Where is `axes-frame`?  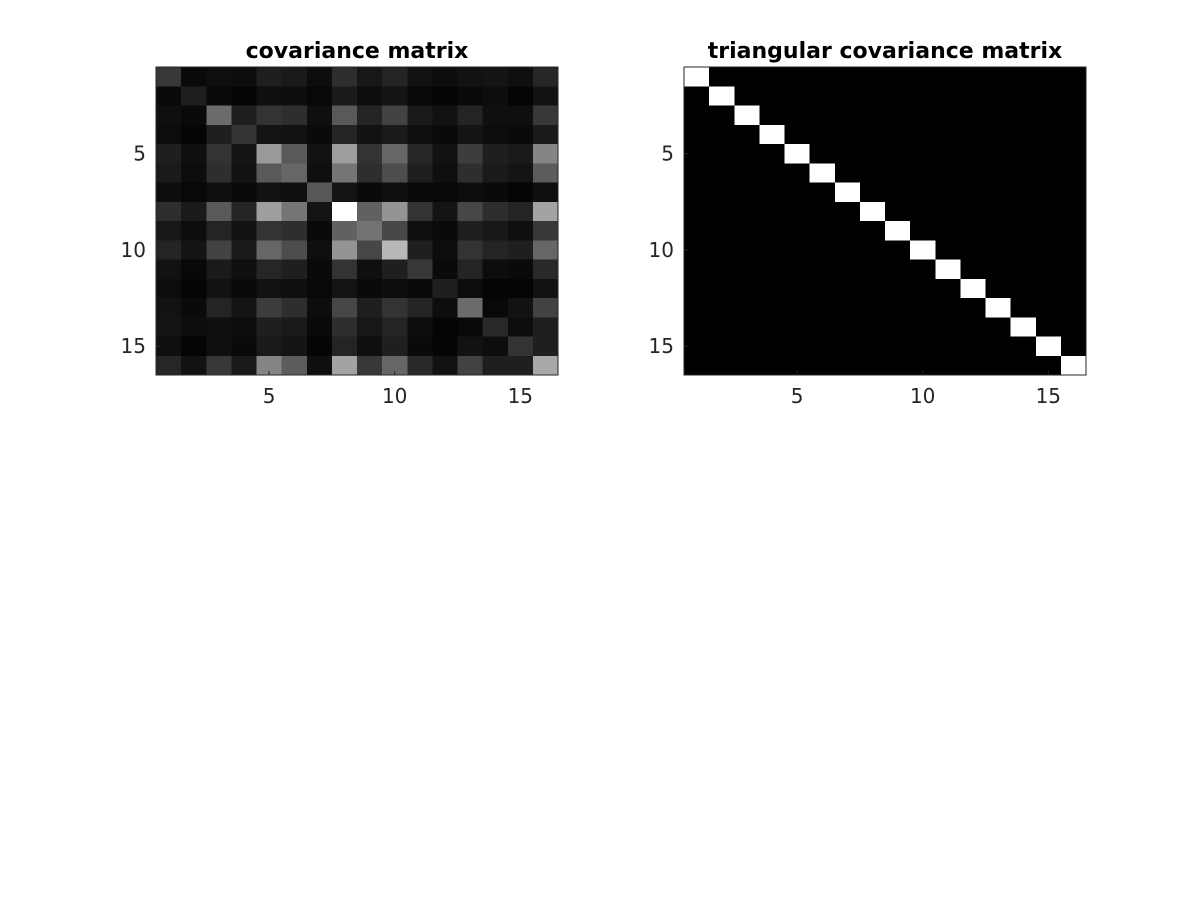 axes-frame is located at coordinates (885, 221).